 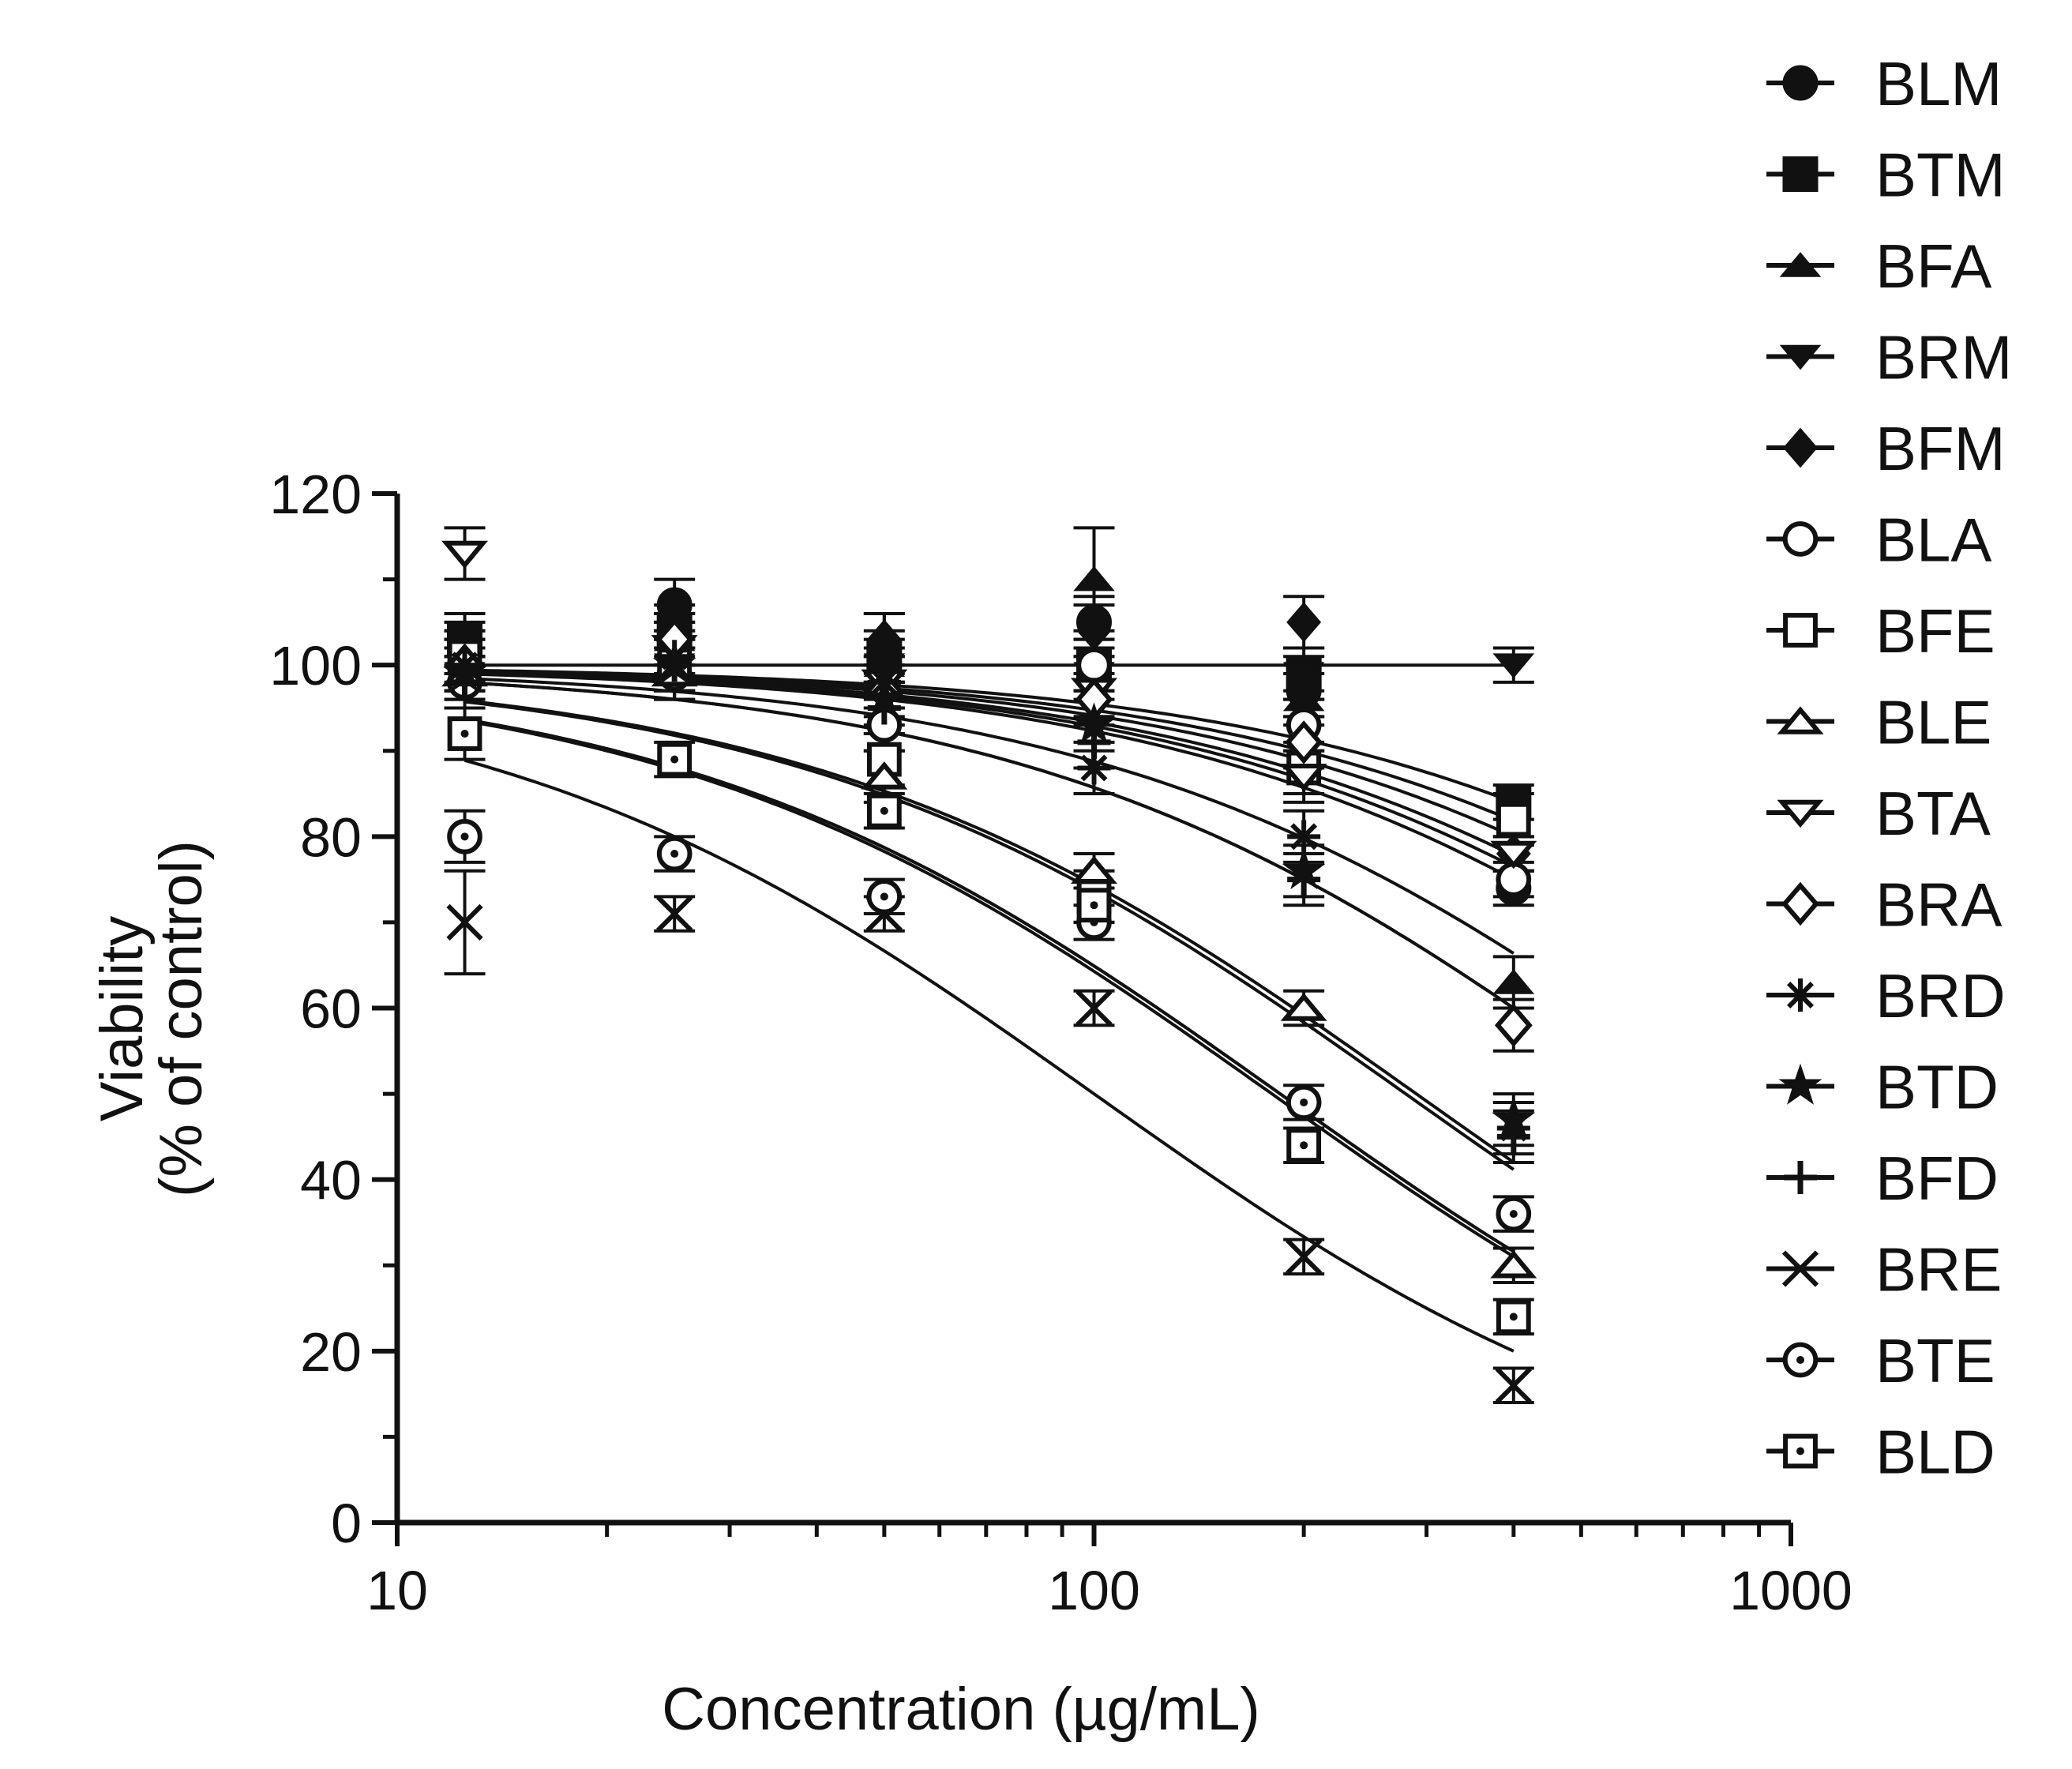 I want to click on legend-item-bte: BTE, so click(x=1880, y=1360).